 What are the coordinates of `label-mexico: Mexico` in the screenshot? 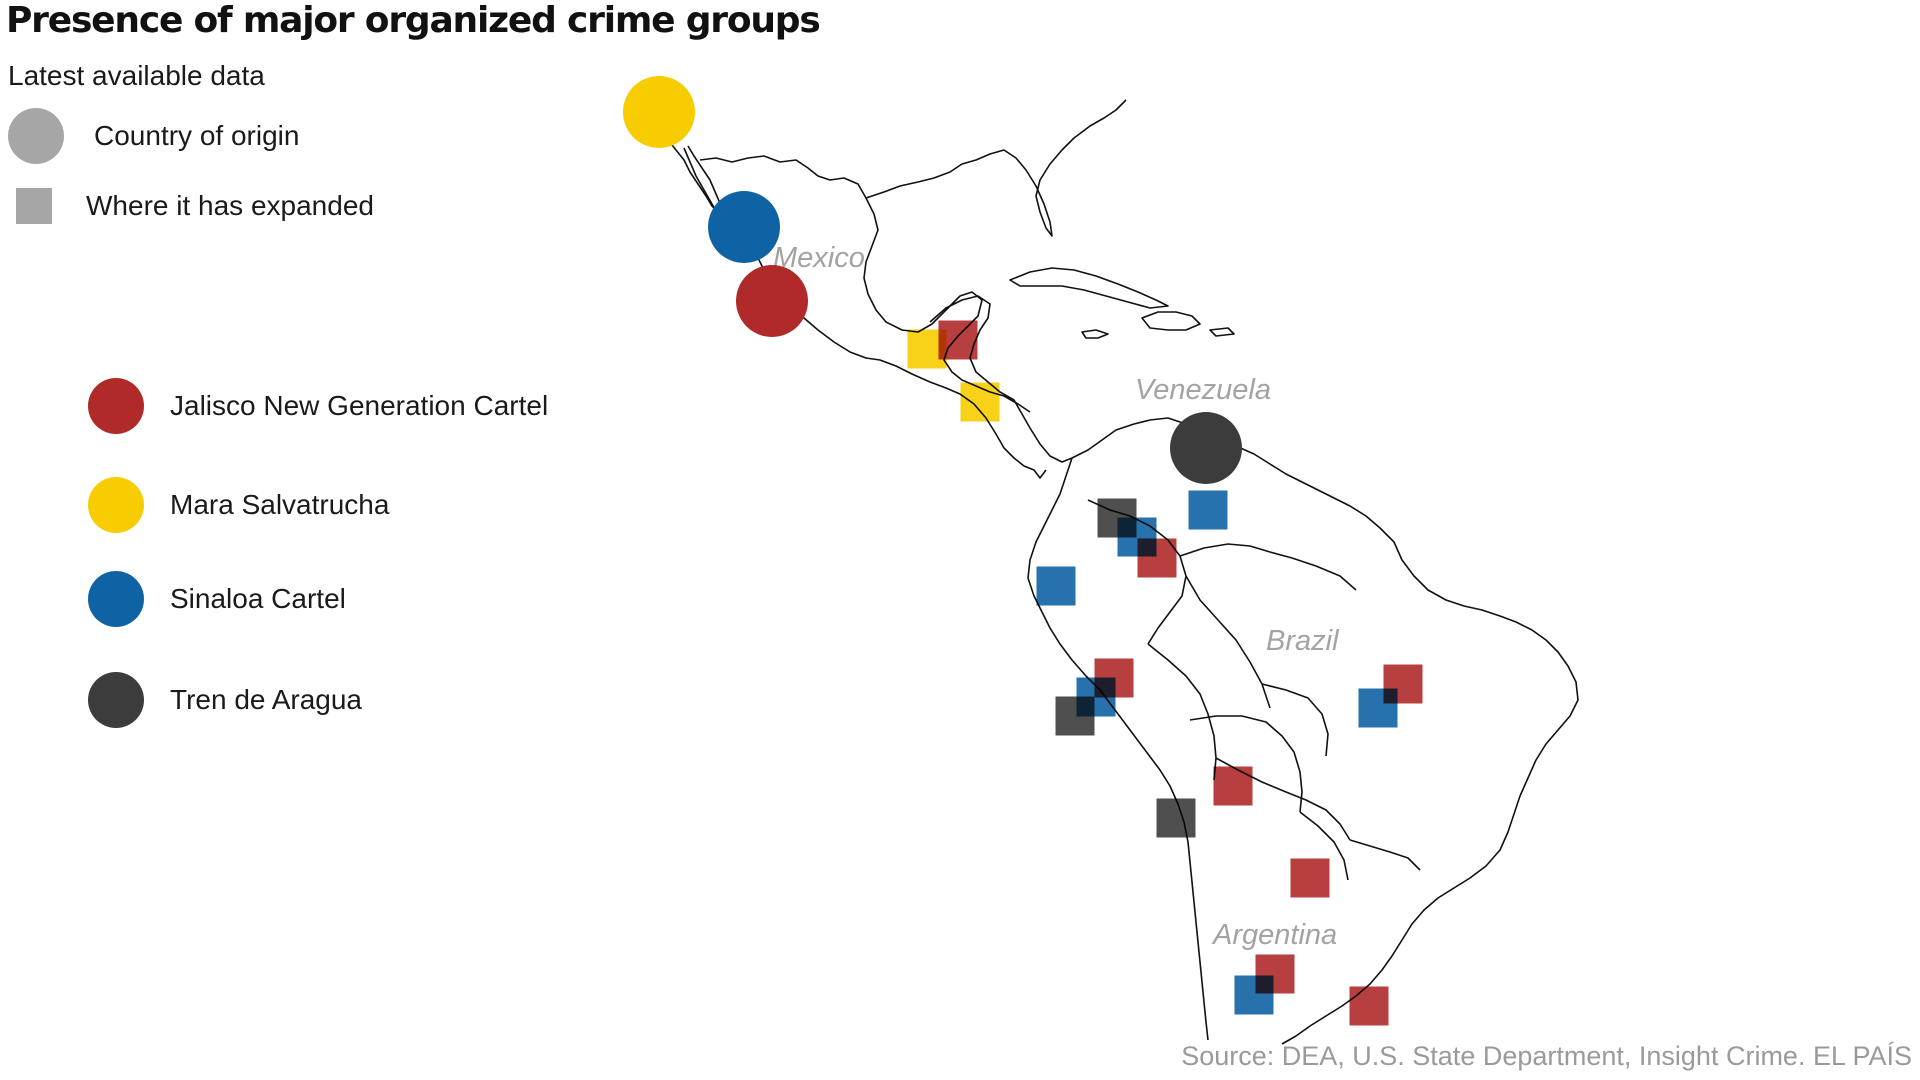 It's located at (819, 258).